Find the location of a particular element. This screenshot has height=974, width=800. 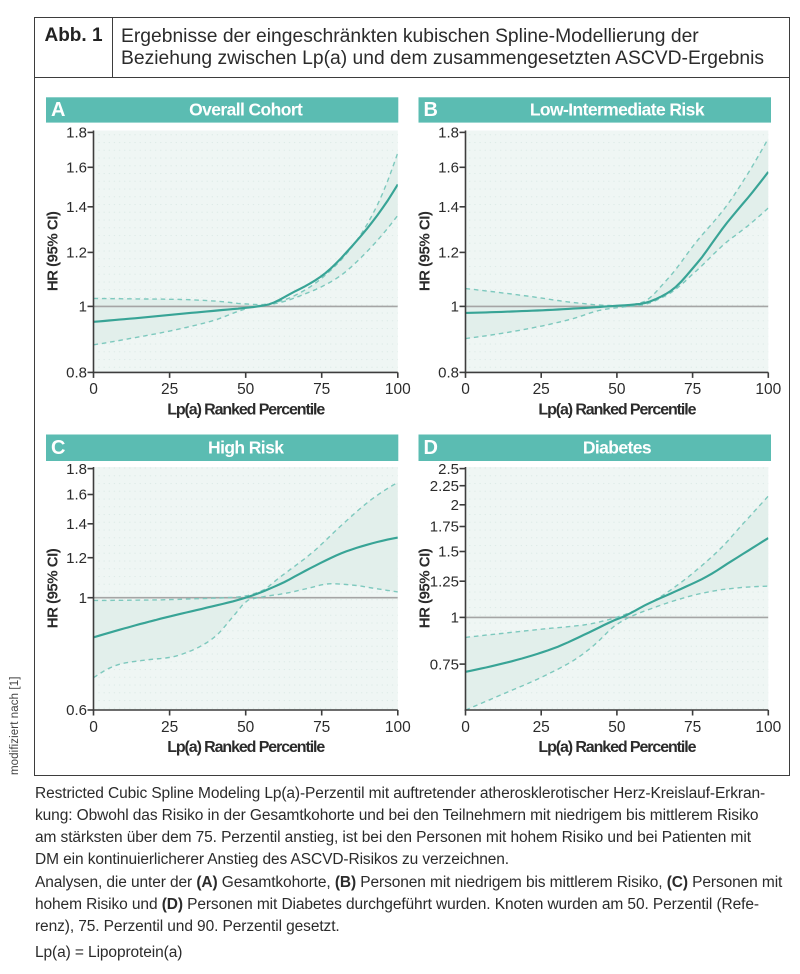

svg-text: C is located at coordinates (58, 448).